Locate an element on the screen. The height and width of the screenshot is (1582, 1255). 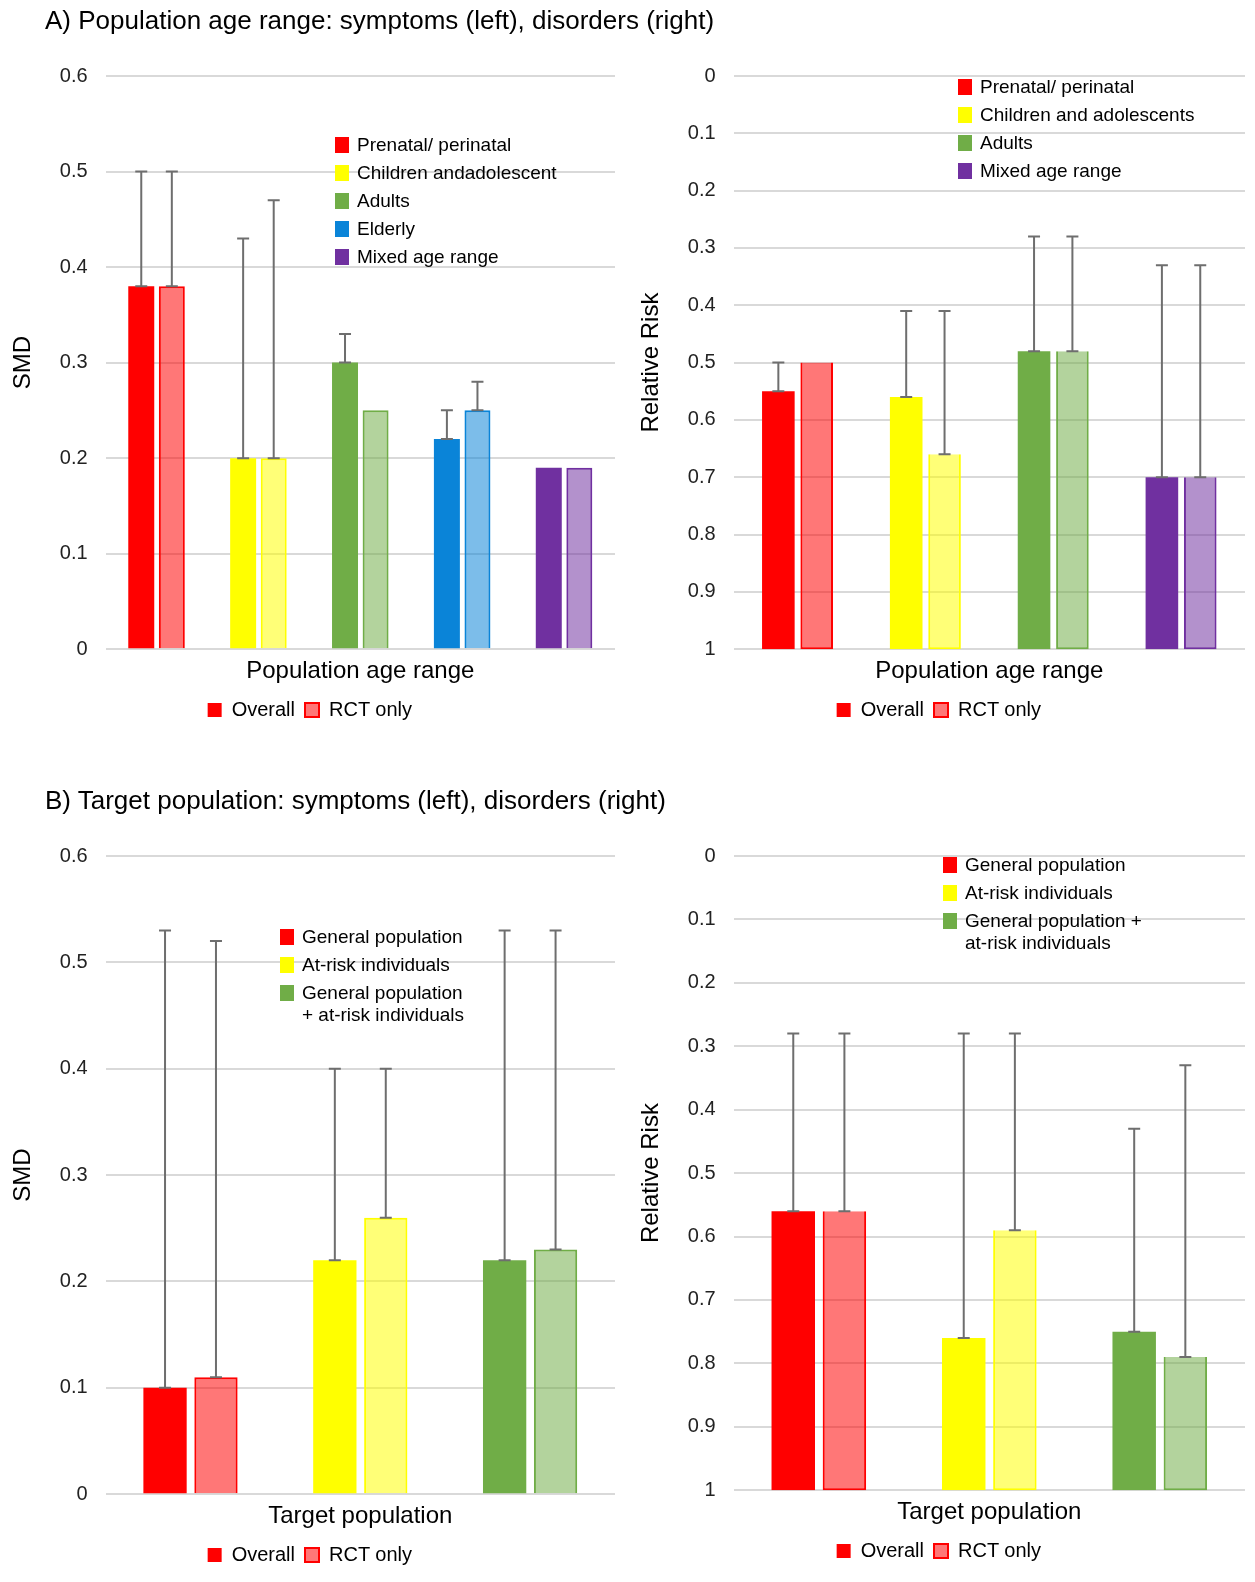
chart-title: A) Population age range: symptoms (left), disorders (right) is located at coordinates (379, 20).